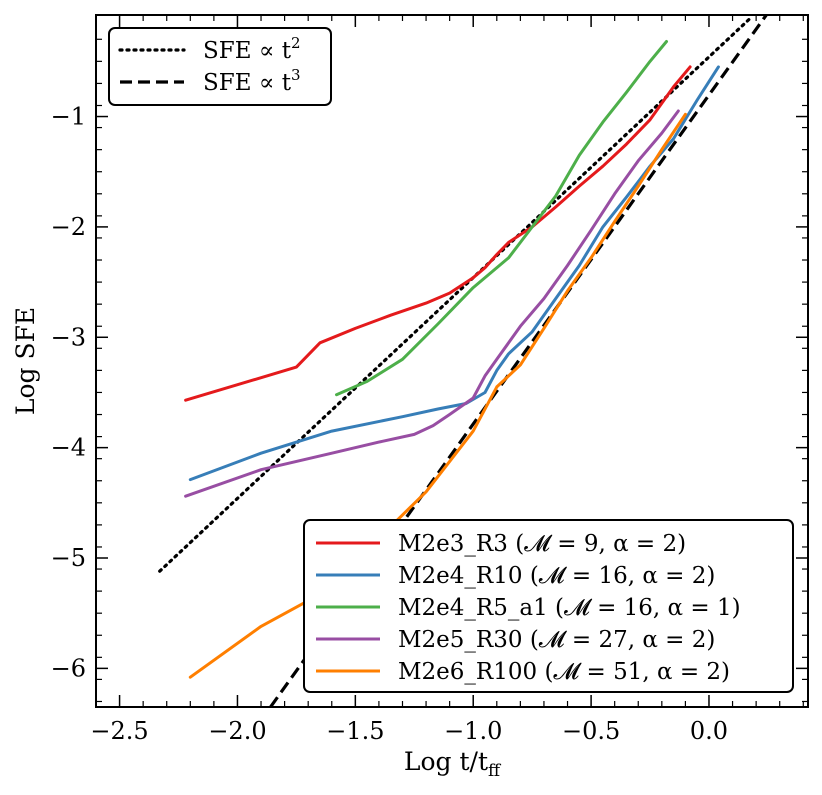 This screenshot has width=822, height=795. What do you see at coordinates (68, 337) in the screenshot?
I see `y-tick-label: −3` at bounding box center [68, 337].